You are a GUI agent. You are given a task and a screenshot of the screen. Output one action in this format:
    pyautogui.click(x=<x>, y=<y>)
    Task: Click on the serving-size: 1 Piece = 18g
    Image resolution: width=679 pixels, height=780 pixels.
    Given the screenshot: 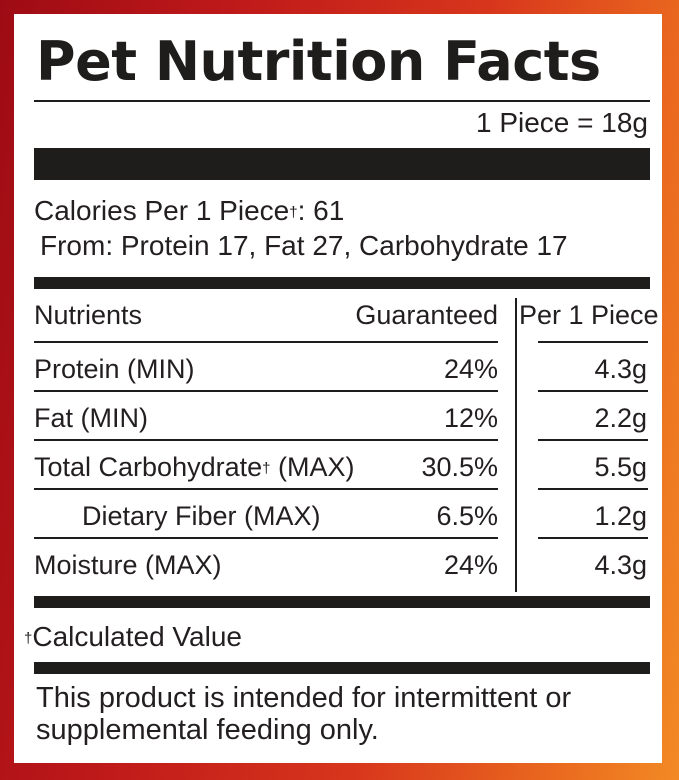 What is the action you would take?
    pyautogui.click(x=561, y=122)
    